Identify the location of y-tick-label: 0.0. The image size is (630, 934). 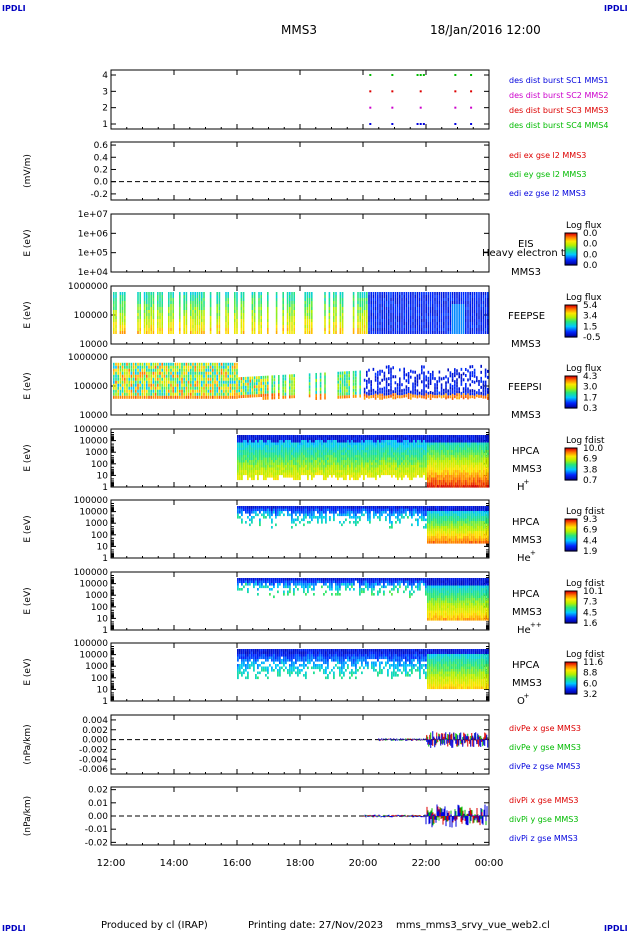
(101, 183).